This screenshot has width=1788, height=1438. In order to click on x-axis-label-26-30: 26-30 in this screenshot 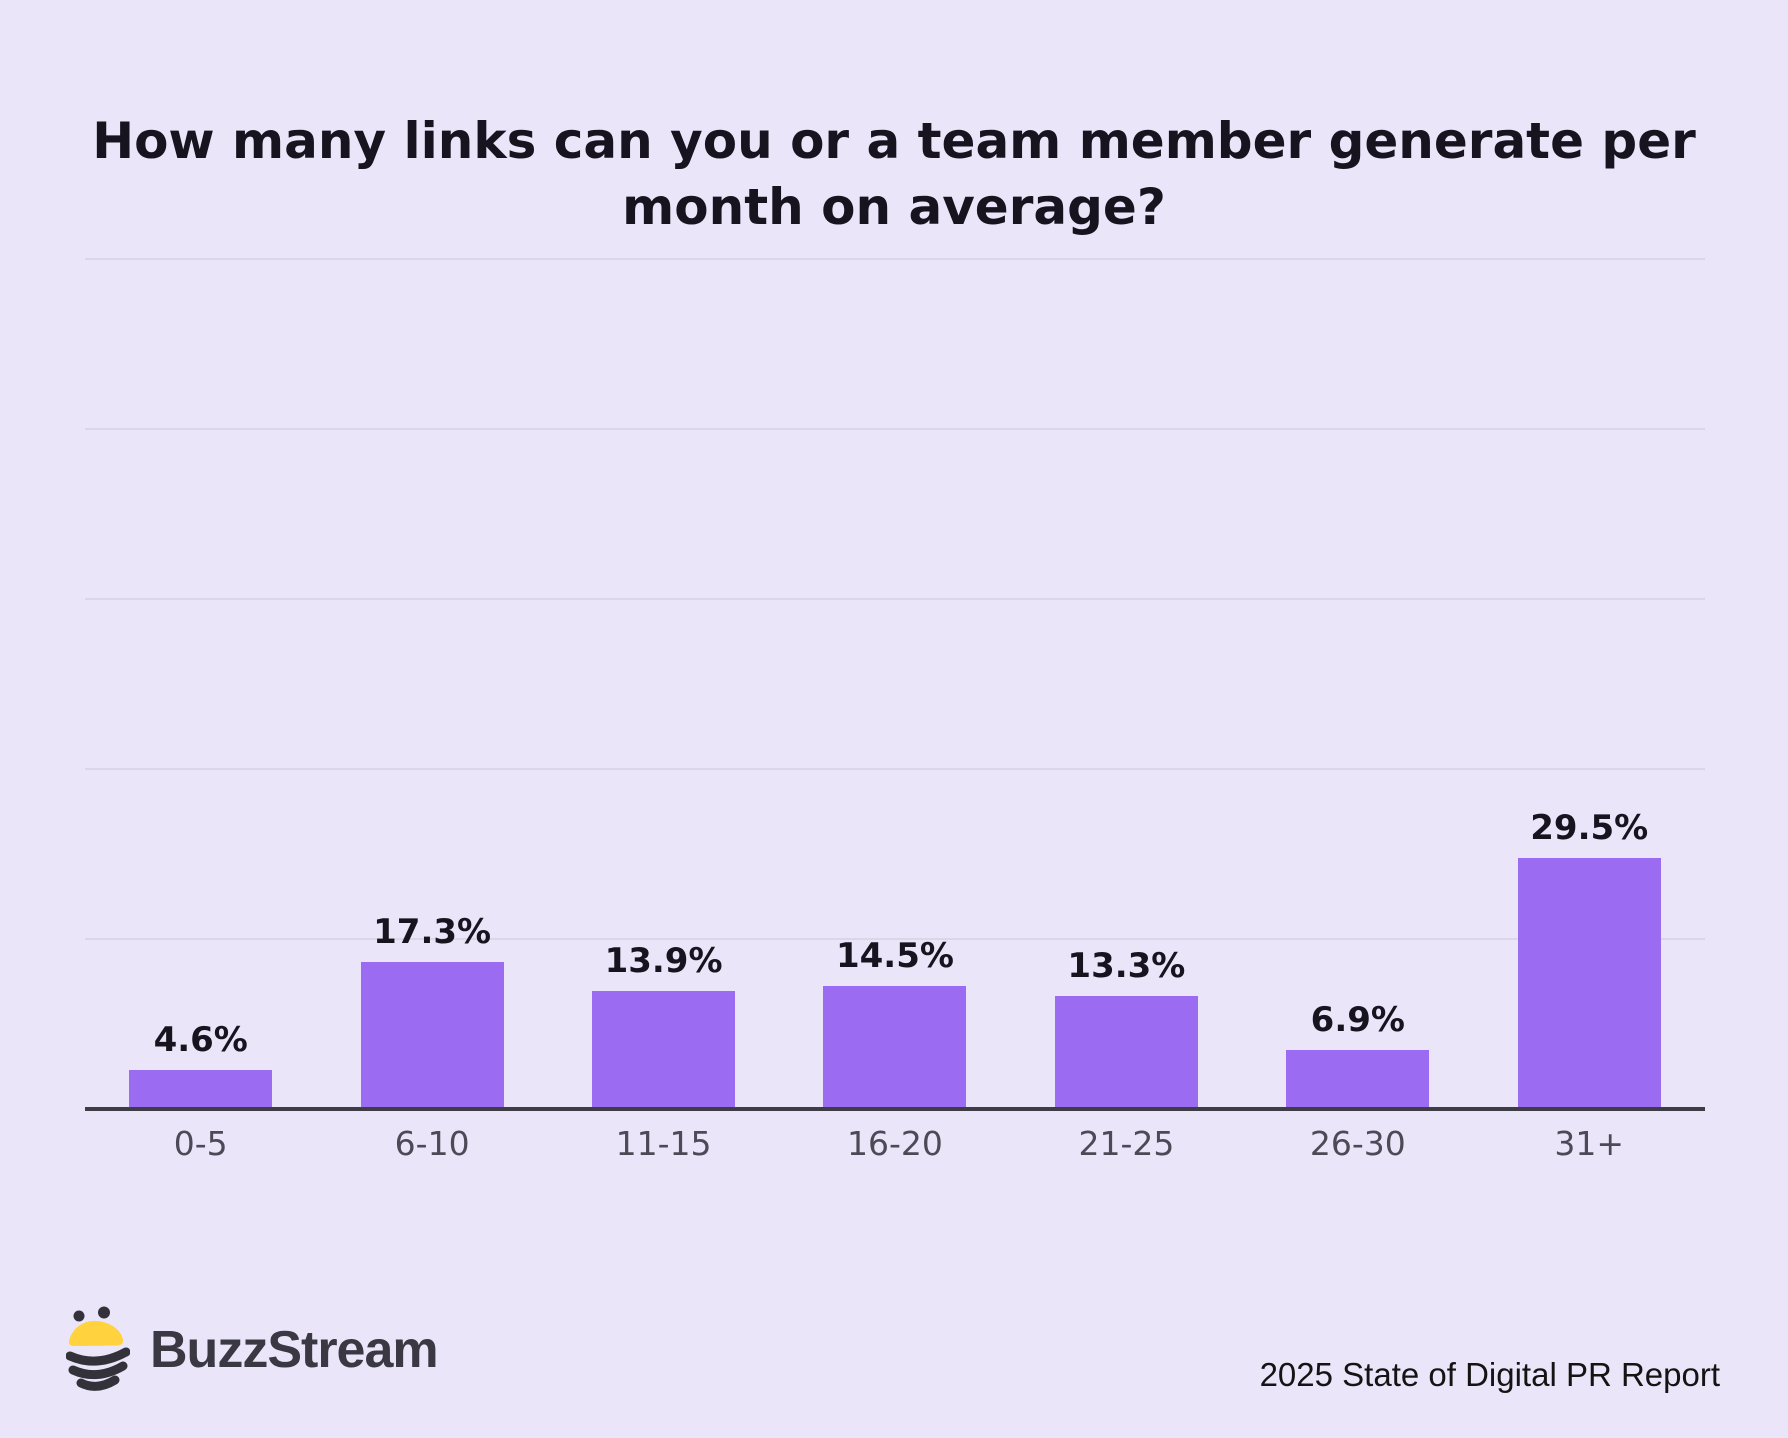, I will do `click(1357, 1143)`.